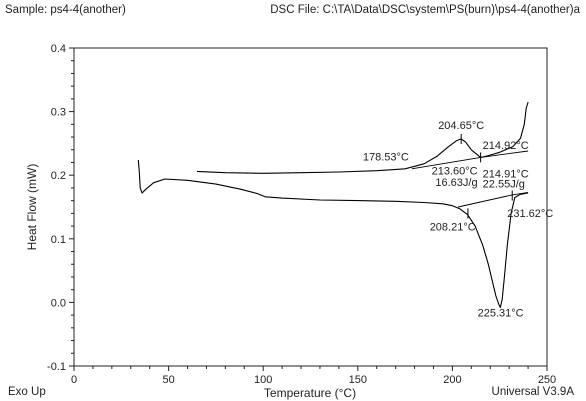 The image size is (586, 401). I want to click on marker-layer, so click(486, 176).